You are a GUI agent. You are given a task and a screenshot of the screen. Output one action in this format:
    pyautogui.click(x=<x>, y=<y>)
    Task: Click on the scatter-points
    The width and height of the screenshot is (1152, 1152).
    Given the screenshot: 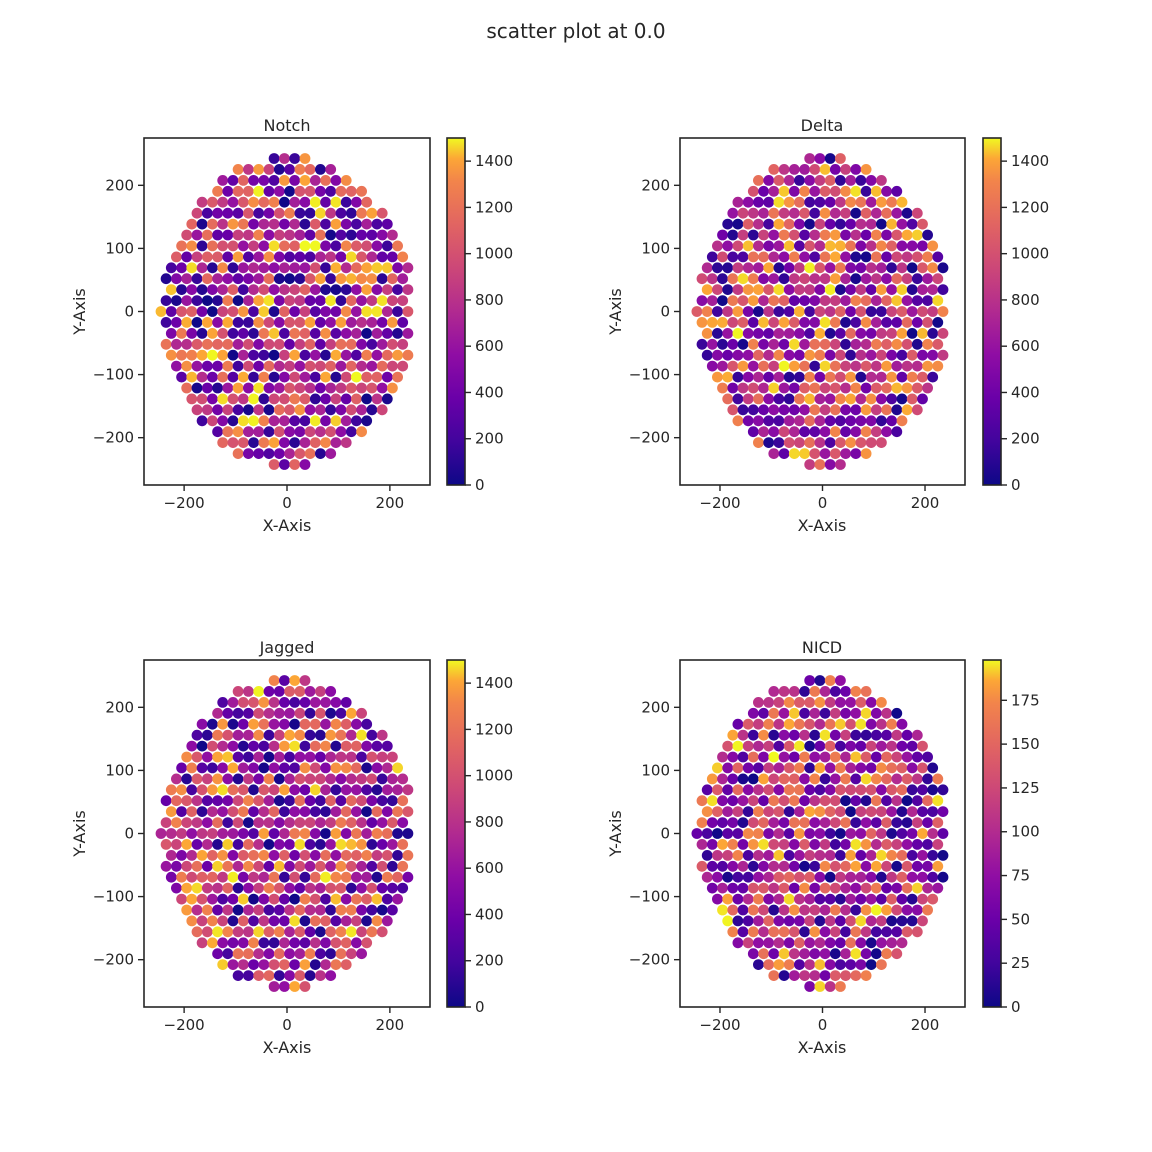 What is the action you would take?
    pyautogui.click(x=284, y=833)
    